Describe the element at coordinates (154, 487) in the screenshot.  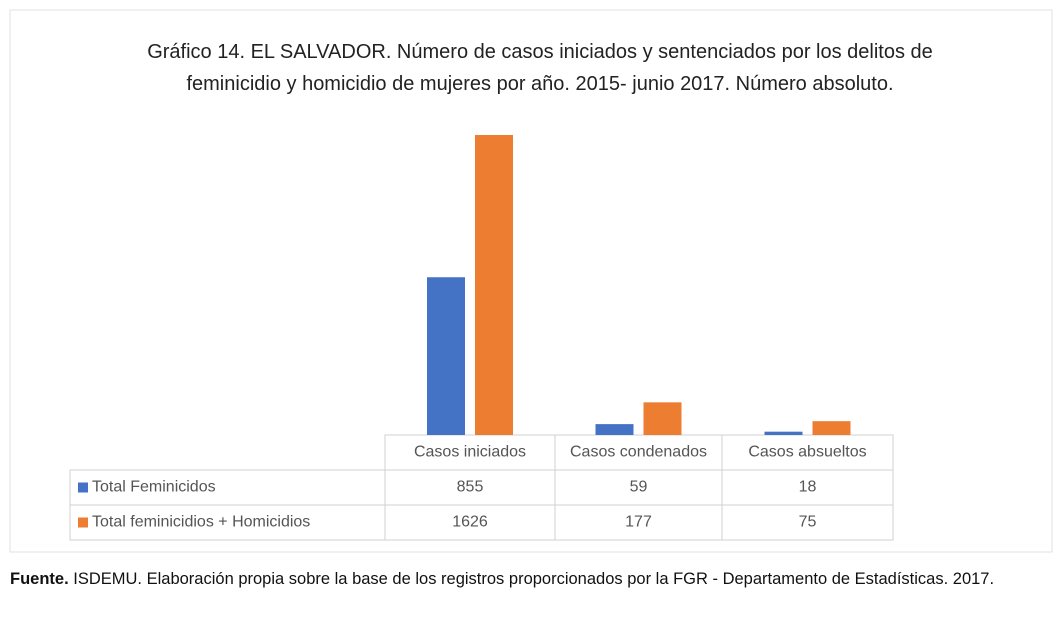
I see `legend-label: Total Feminicidos` at that location.